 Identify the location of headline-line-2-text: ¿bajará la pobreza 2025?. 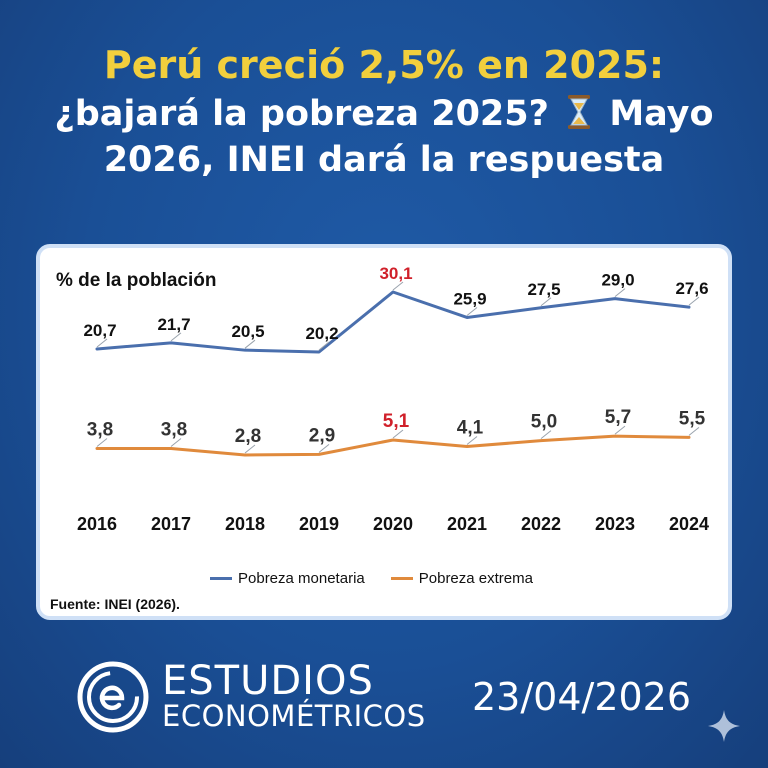
(301, 113).